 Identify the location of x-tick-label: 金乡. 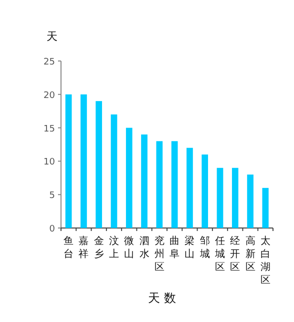
(99, 247).